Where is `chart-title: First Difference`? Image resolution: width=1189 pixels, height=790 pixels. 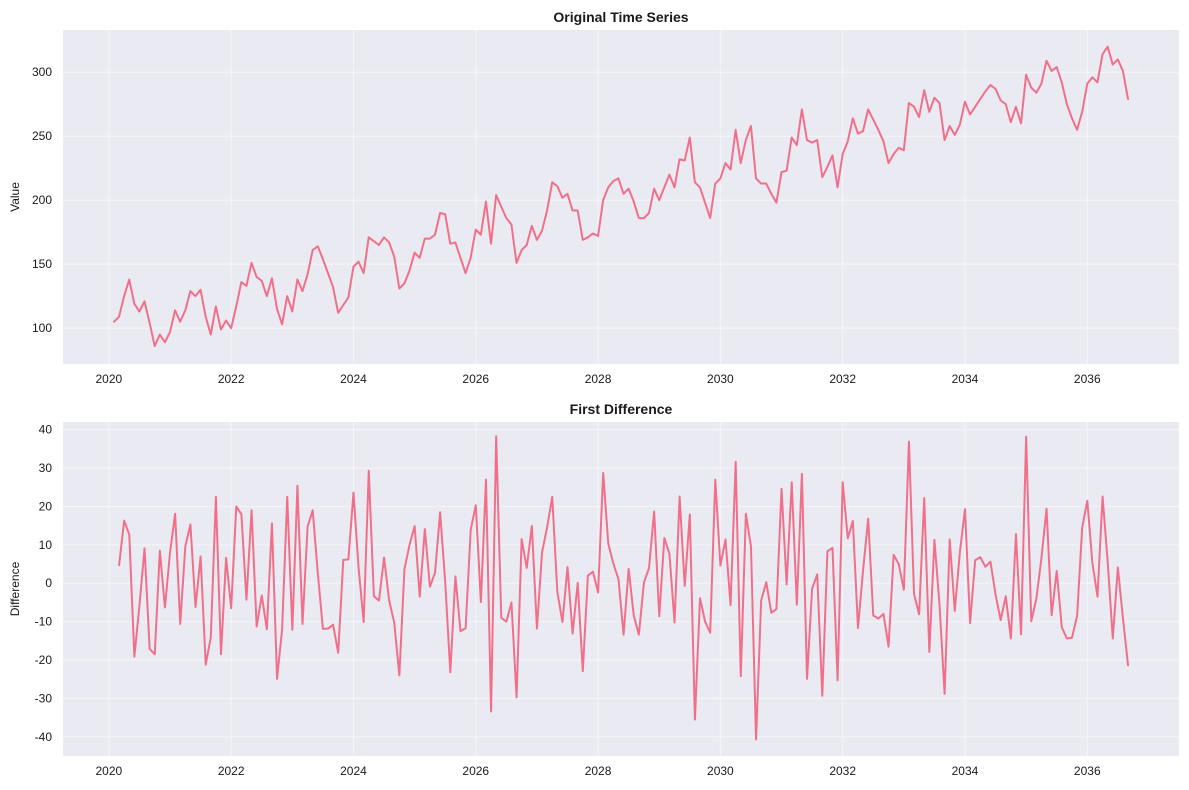
chart-title: First Difference is located at coordinates (621, 409).